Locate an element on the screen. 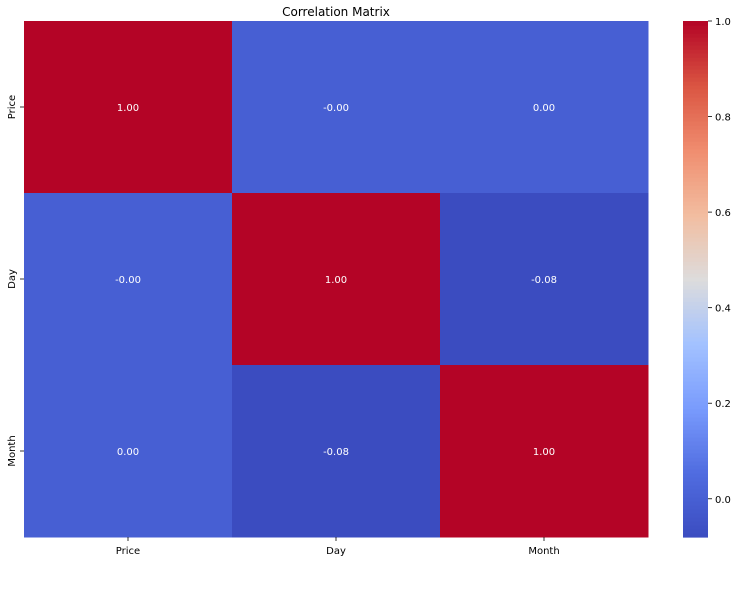 The image size is (745, 590). cell-annotation: -0.00 is located at coordinates (128, 280).